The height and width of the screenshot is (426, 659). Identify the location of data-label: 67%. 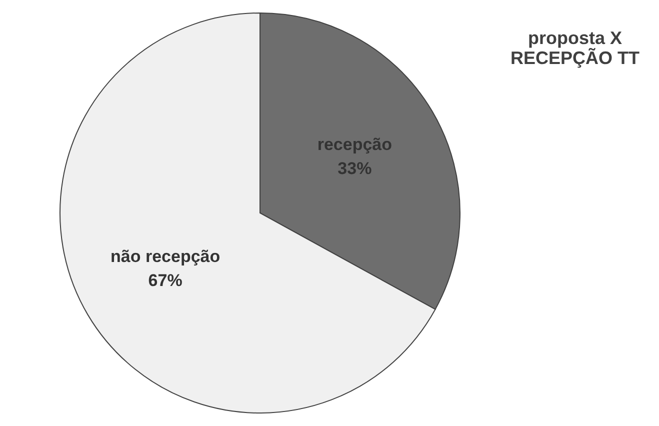
(165, 280).